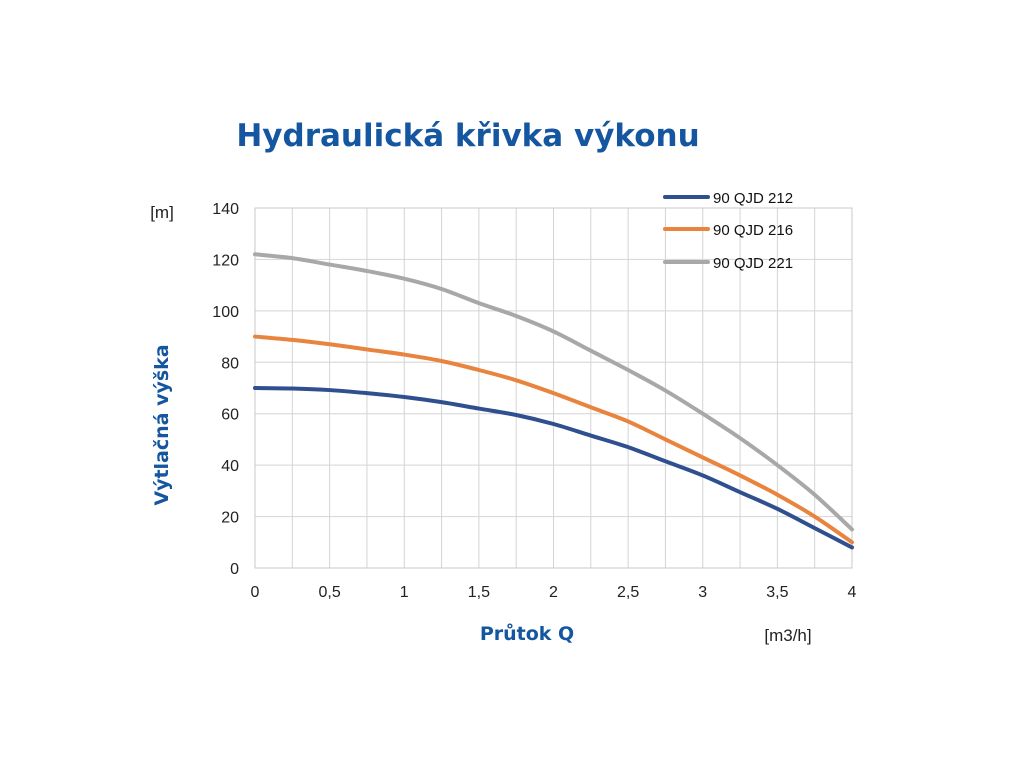 This screenshot has width=1024, height=768. Describe the element at coordinates (753, 263) in the screenshot. I see `legend-label-3: 90 QJD 221` at that location.